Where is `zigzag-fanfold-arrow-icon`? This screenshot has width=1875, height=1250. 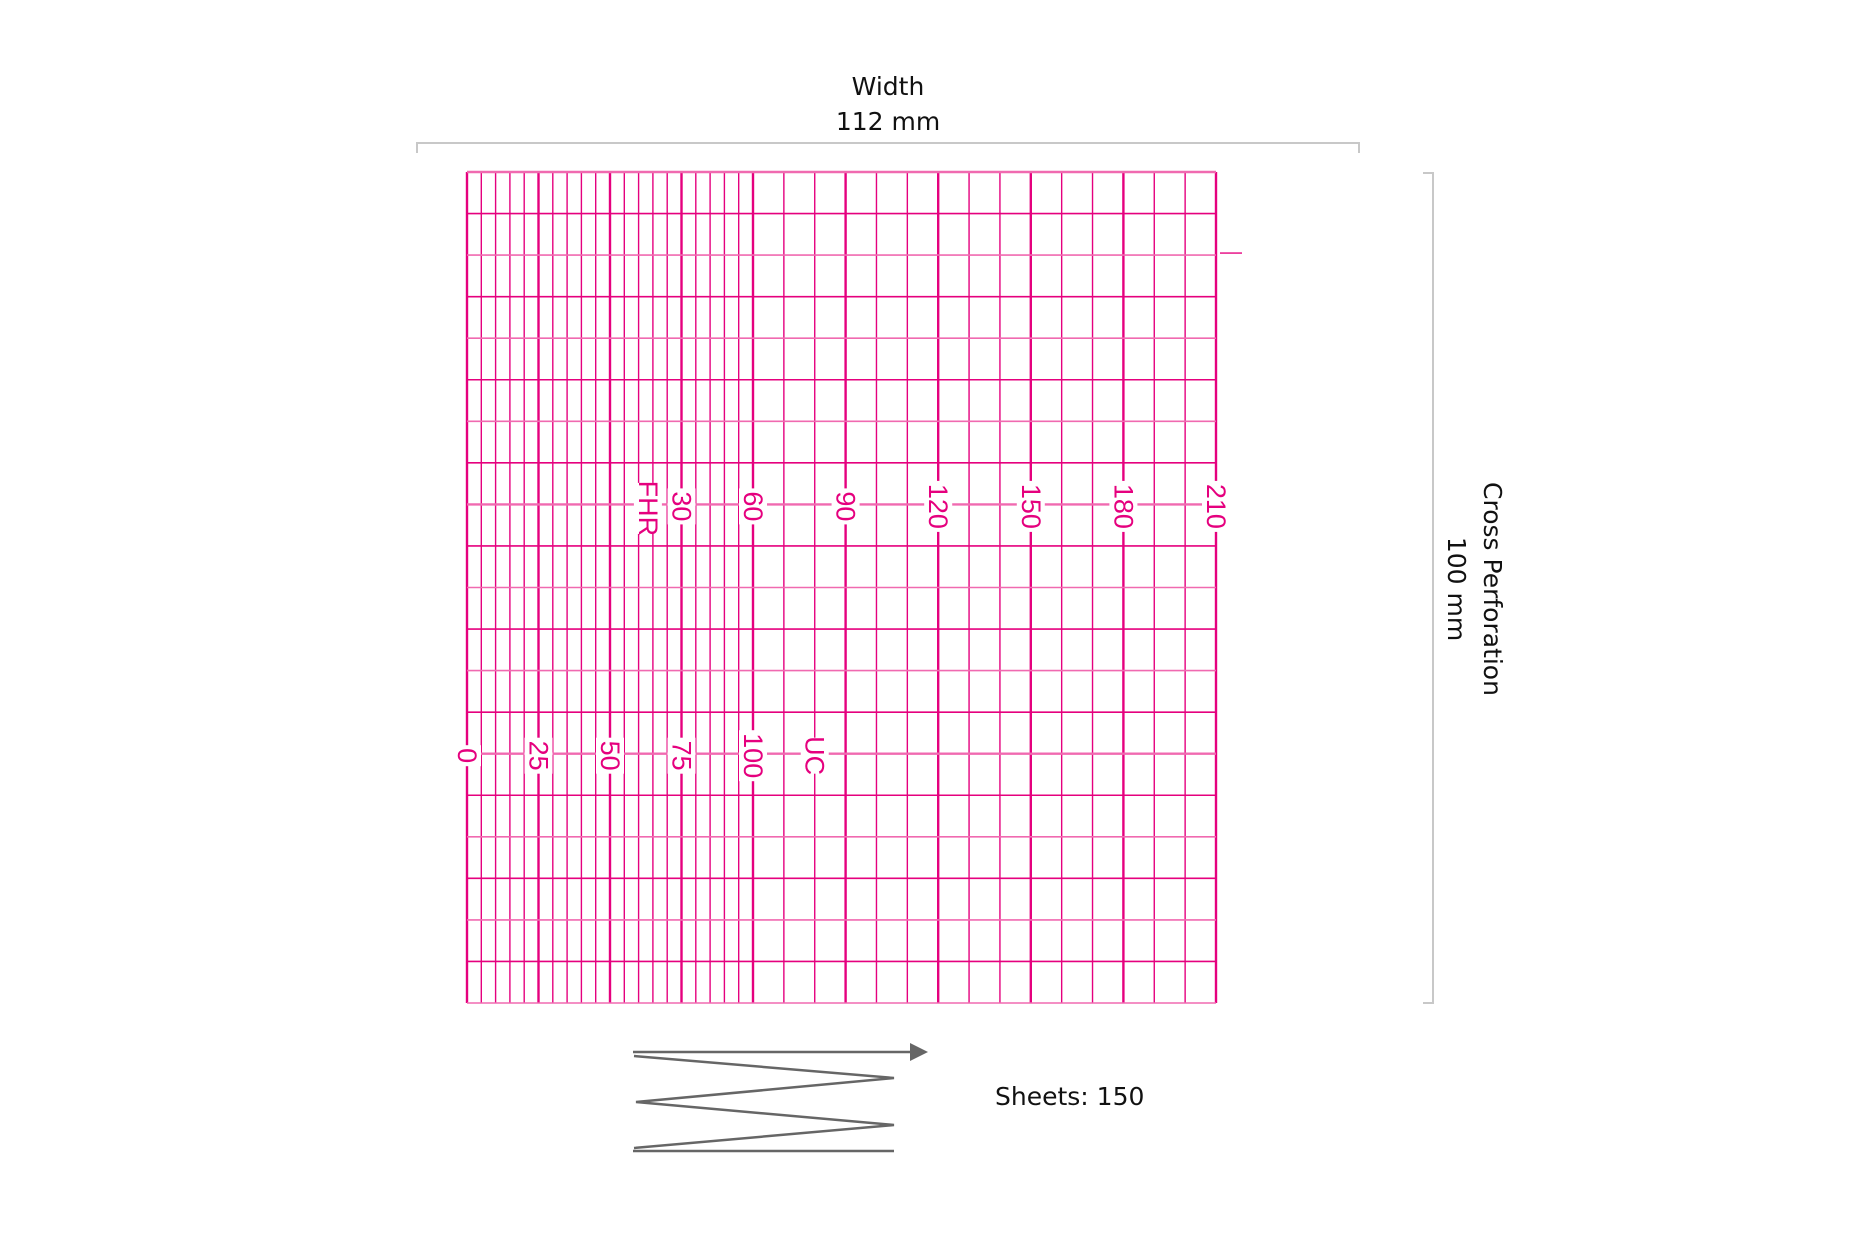
zigzag-fanfold-arrow-icon is located at coordinates (780, 1098).